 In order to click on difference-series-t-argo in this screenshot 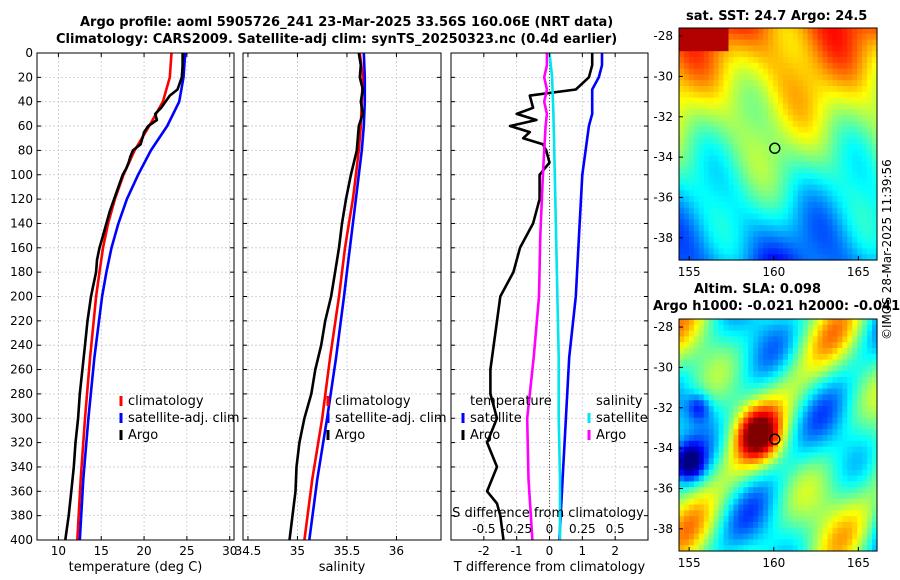, I will do `click(539, 297)`.